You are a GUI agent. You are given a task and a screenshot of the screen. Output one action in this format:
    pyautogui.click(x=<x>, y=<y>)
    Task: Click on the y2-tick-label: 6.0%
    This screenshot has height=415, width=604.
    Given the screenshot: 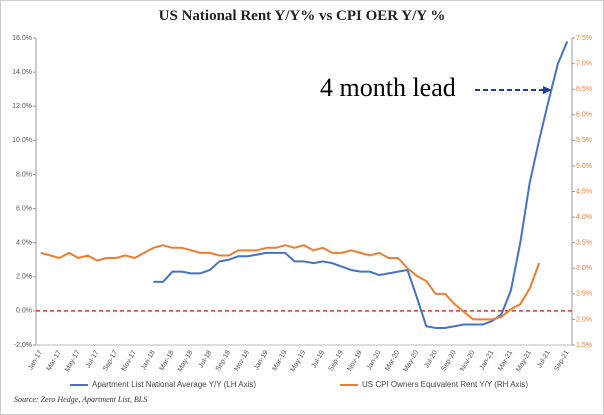 What is the action you would take?
    pyautogui.click(x=584, y=115)
    